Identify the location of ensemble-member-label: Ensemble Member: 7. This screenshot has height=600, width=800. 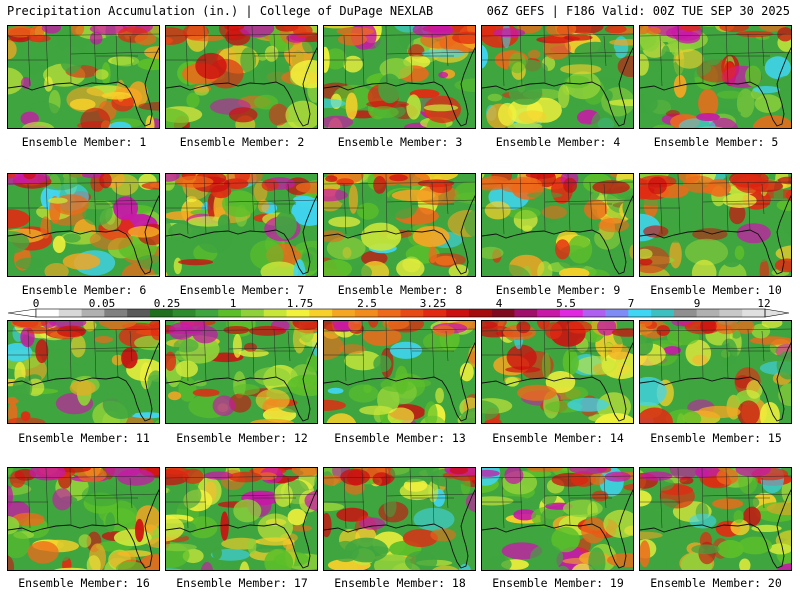
(242, 290).